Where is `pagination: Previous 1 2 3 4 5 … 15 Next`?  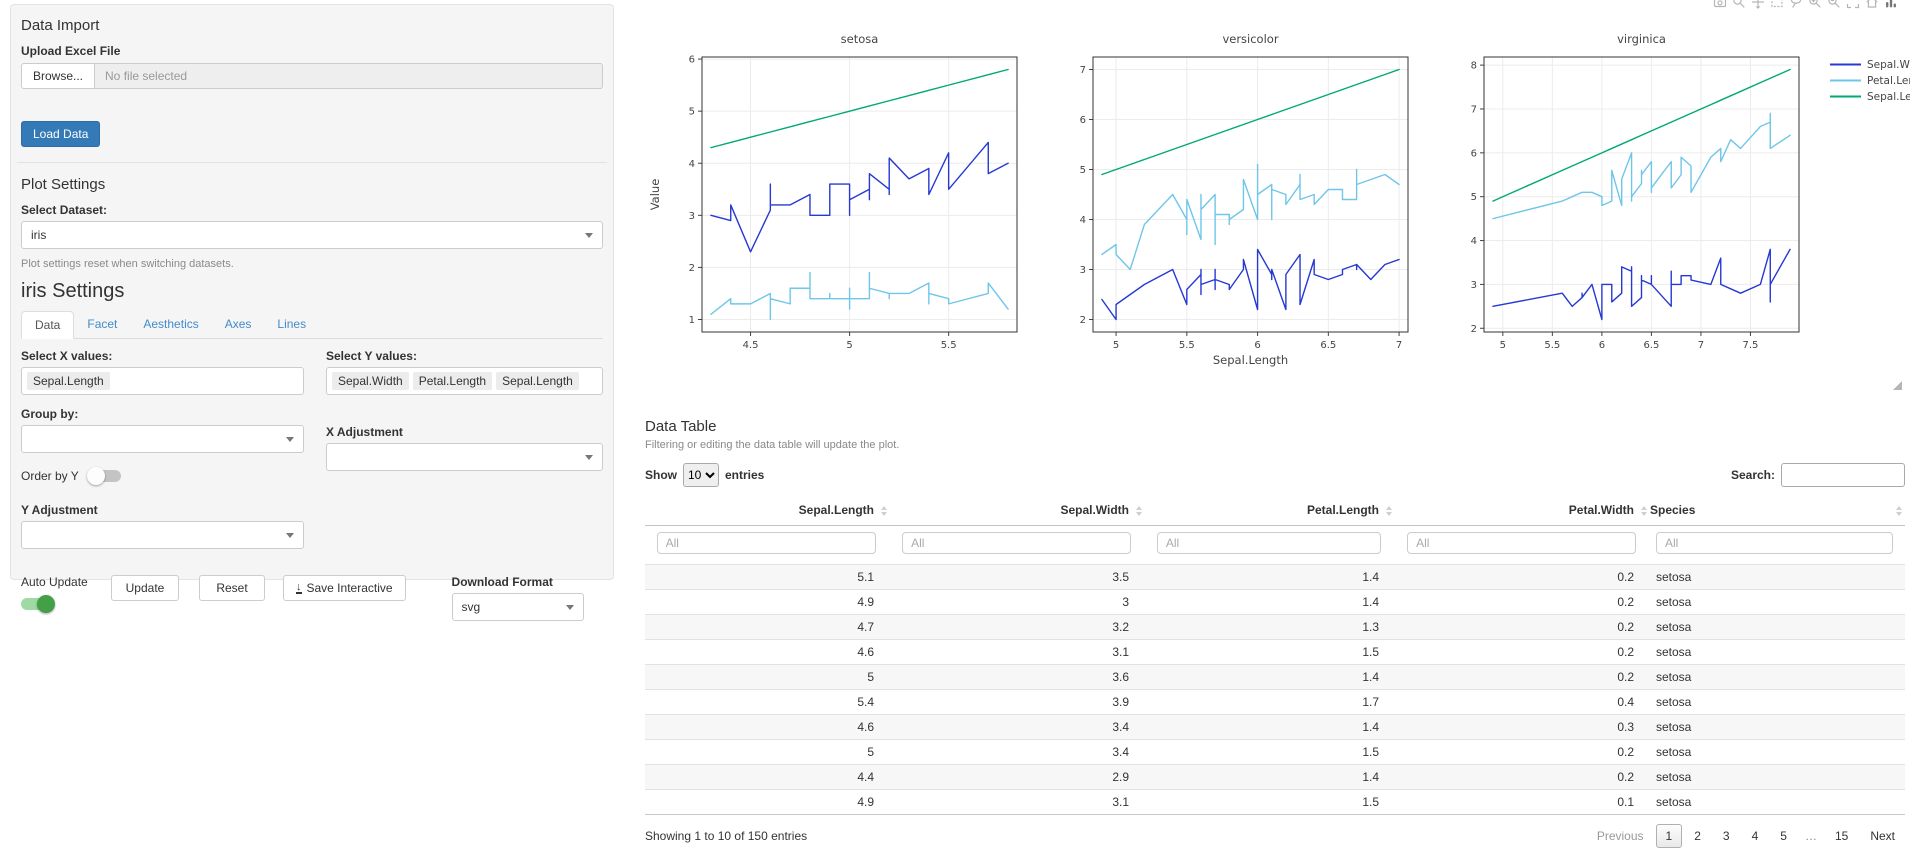
pagination: Previous 1 2 3 4 5 … 15 Next is located at coordinates (1746, 836).